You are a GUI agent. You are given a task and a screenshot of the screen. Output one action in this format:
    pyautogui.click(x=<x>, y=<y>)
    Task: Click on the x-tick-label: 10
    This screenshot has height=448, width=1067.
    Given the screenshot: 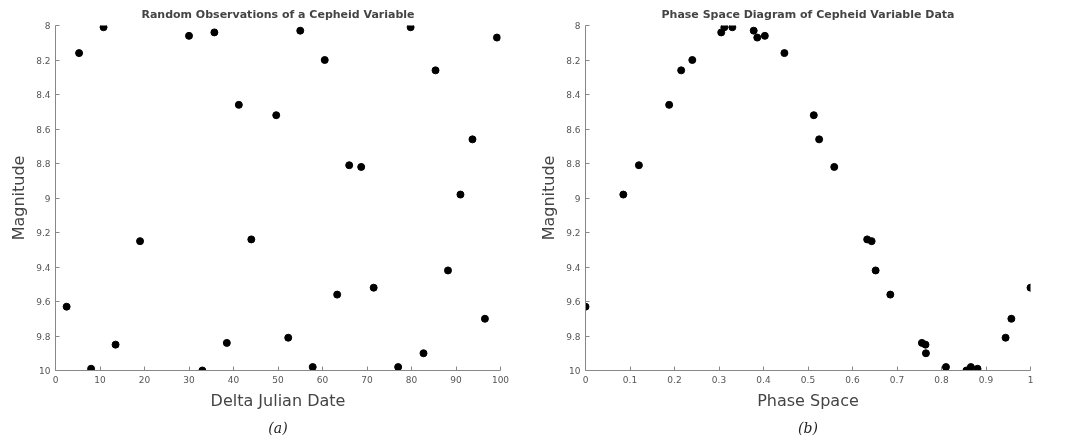 What is the action you would take?
    pyautogui.click(x=100, y=379)
    